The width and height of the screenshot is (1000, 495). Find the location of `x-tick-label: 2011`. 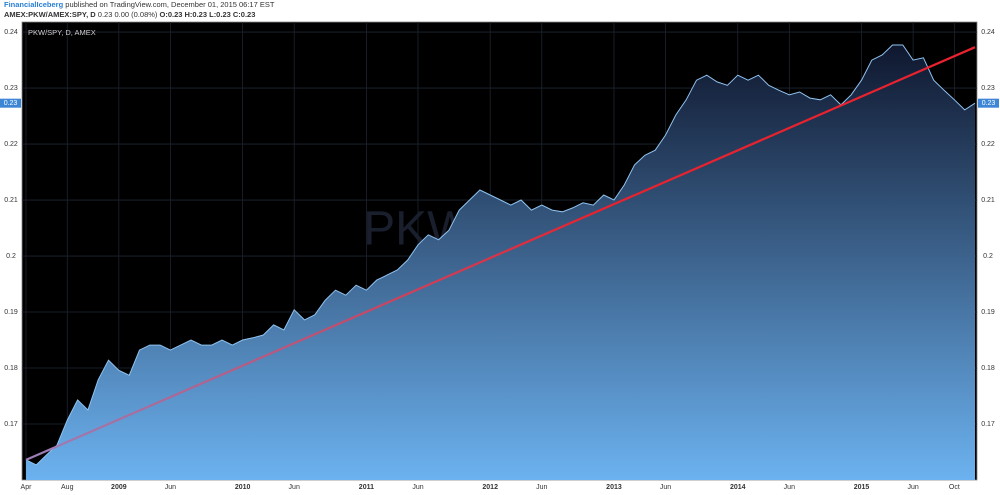

x-tick-label: 2011 is located at coordinates (366, 487).